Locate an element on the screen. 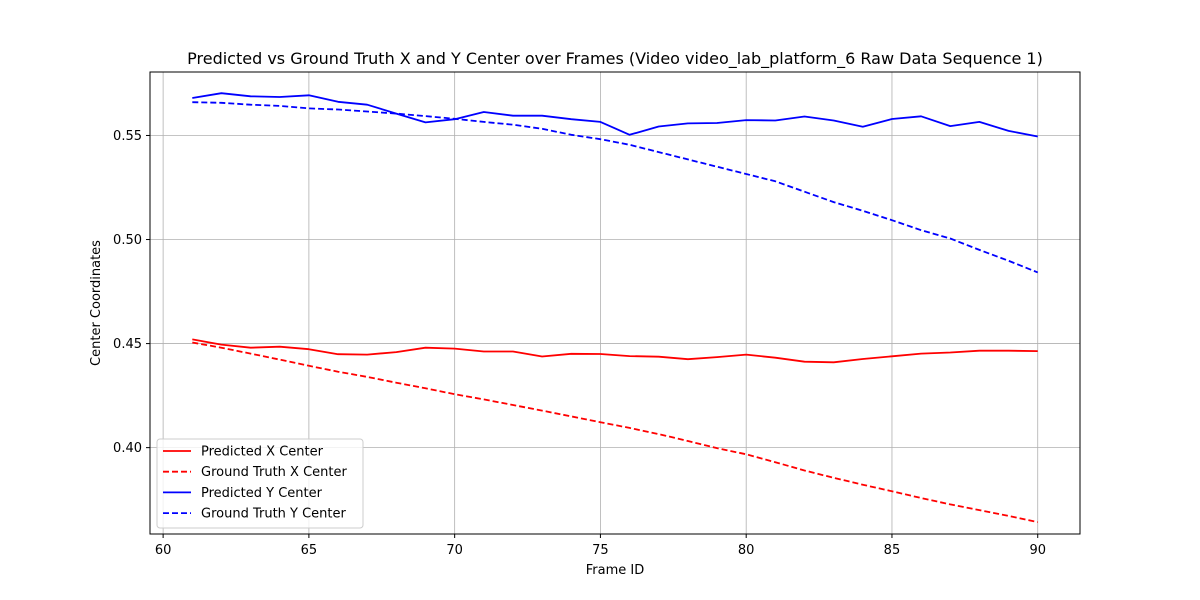  legend-label-predicted-x-center: Predicted X Center is located at coordinates (262, 452).